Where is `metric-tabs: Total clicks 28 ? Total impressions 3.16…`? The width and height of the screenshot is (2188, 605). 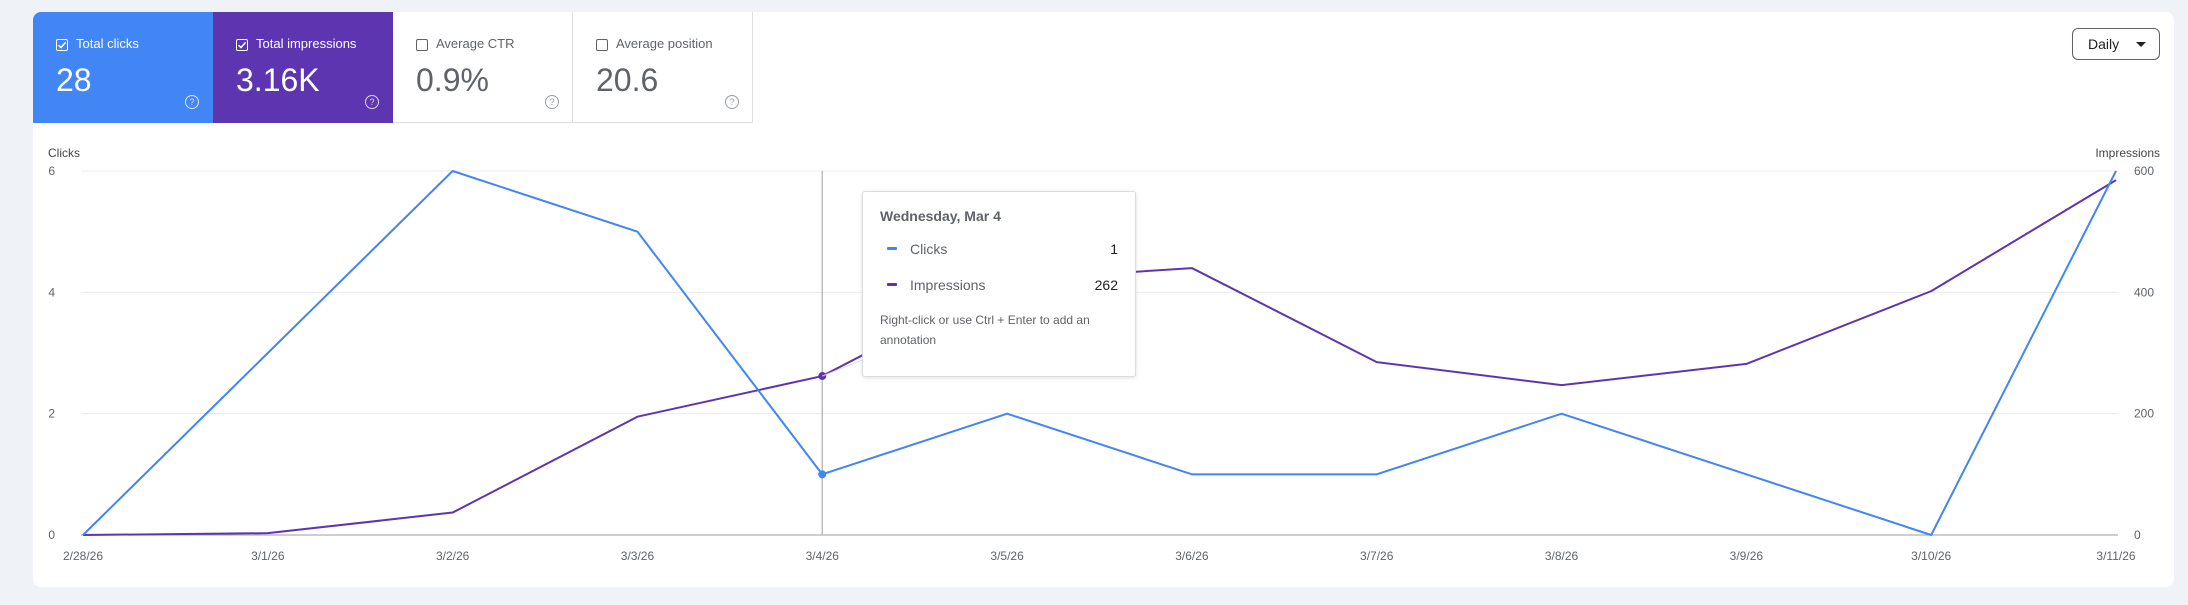
metric-tabs: Total clicks 28 ? Total impressions 3.16… is located at coordinates (393, 67).